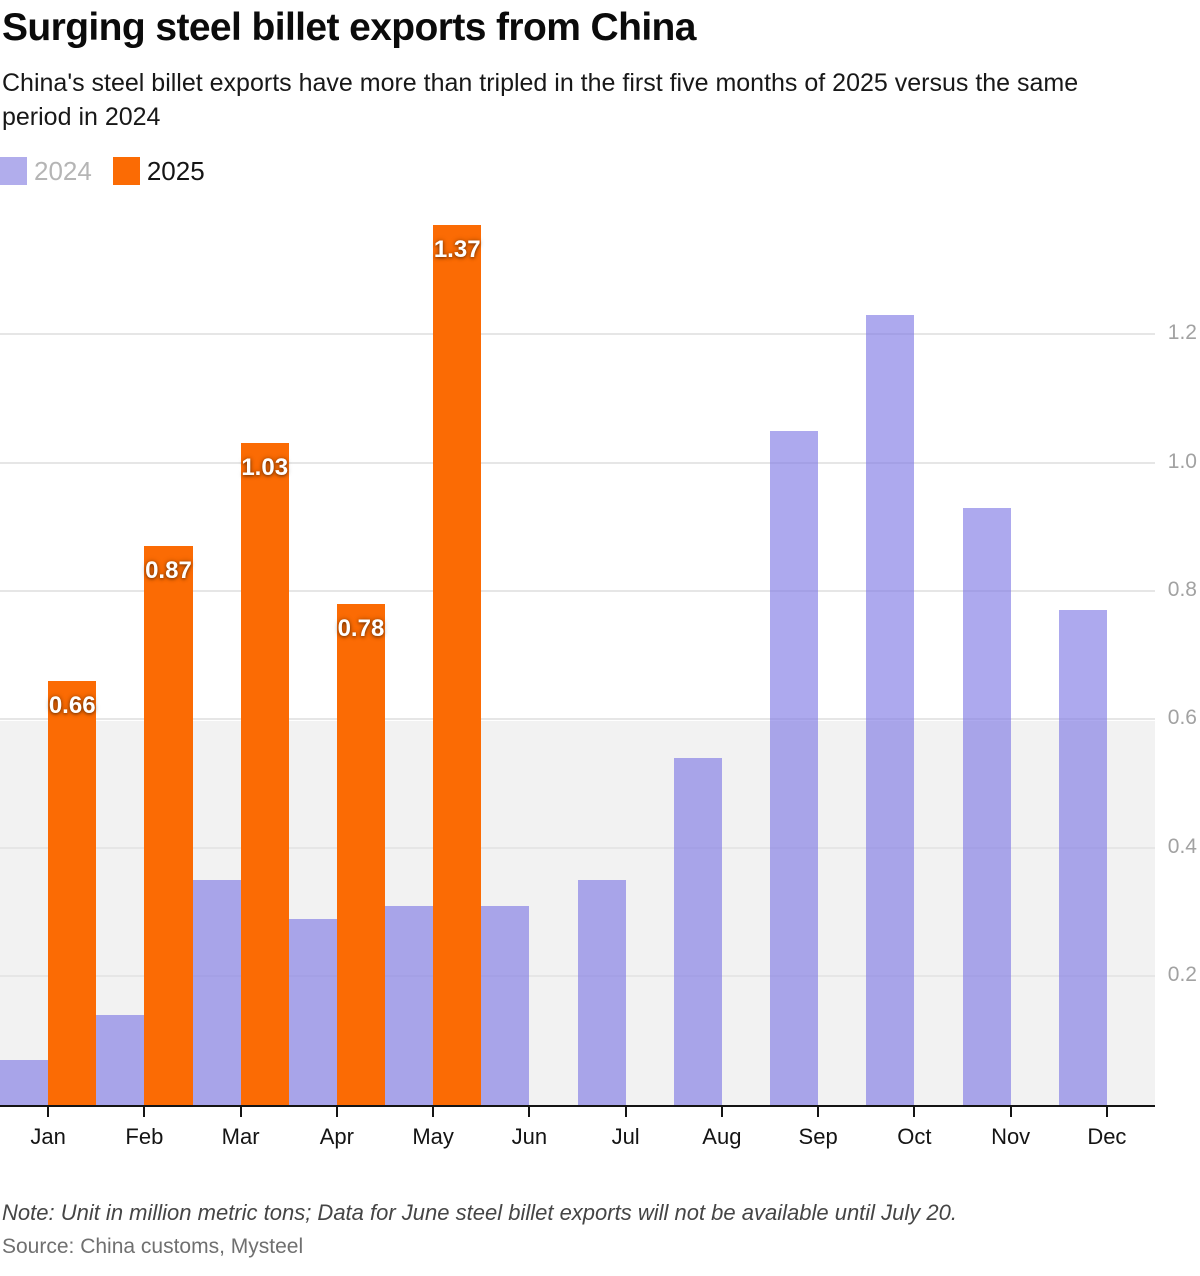 The height and width of the screenshot is (1276, 1200). I want to click on bar-2024-apr, so click(312, 1011).